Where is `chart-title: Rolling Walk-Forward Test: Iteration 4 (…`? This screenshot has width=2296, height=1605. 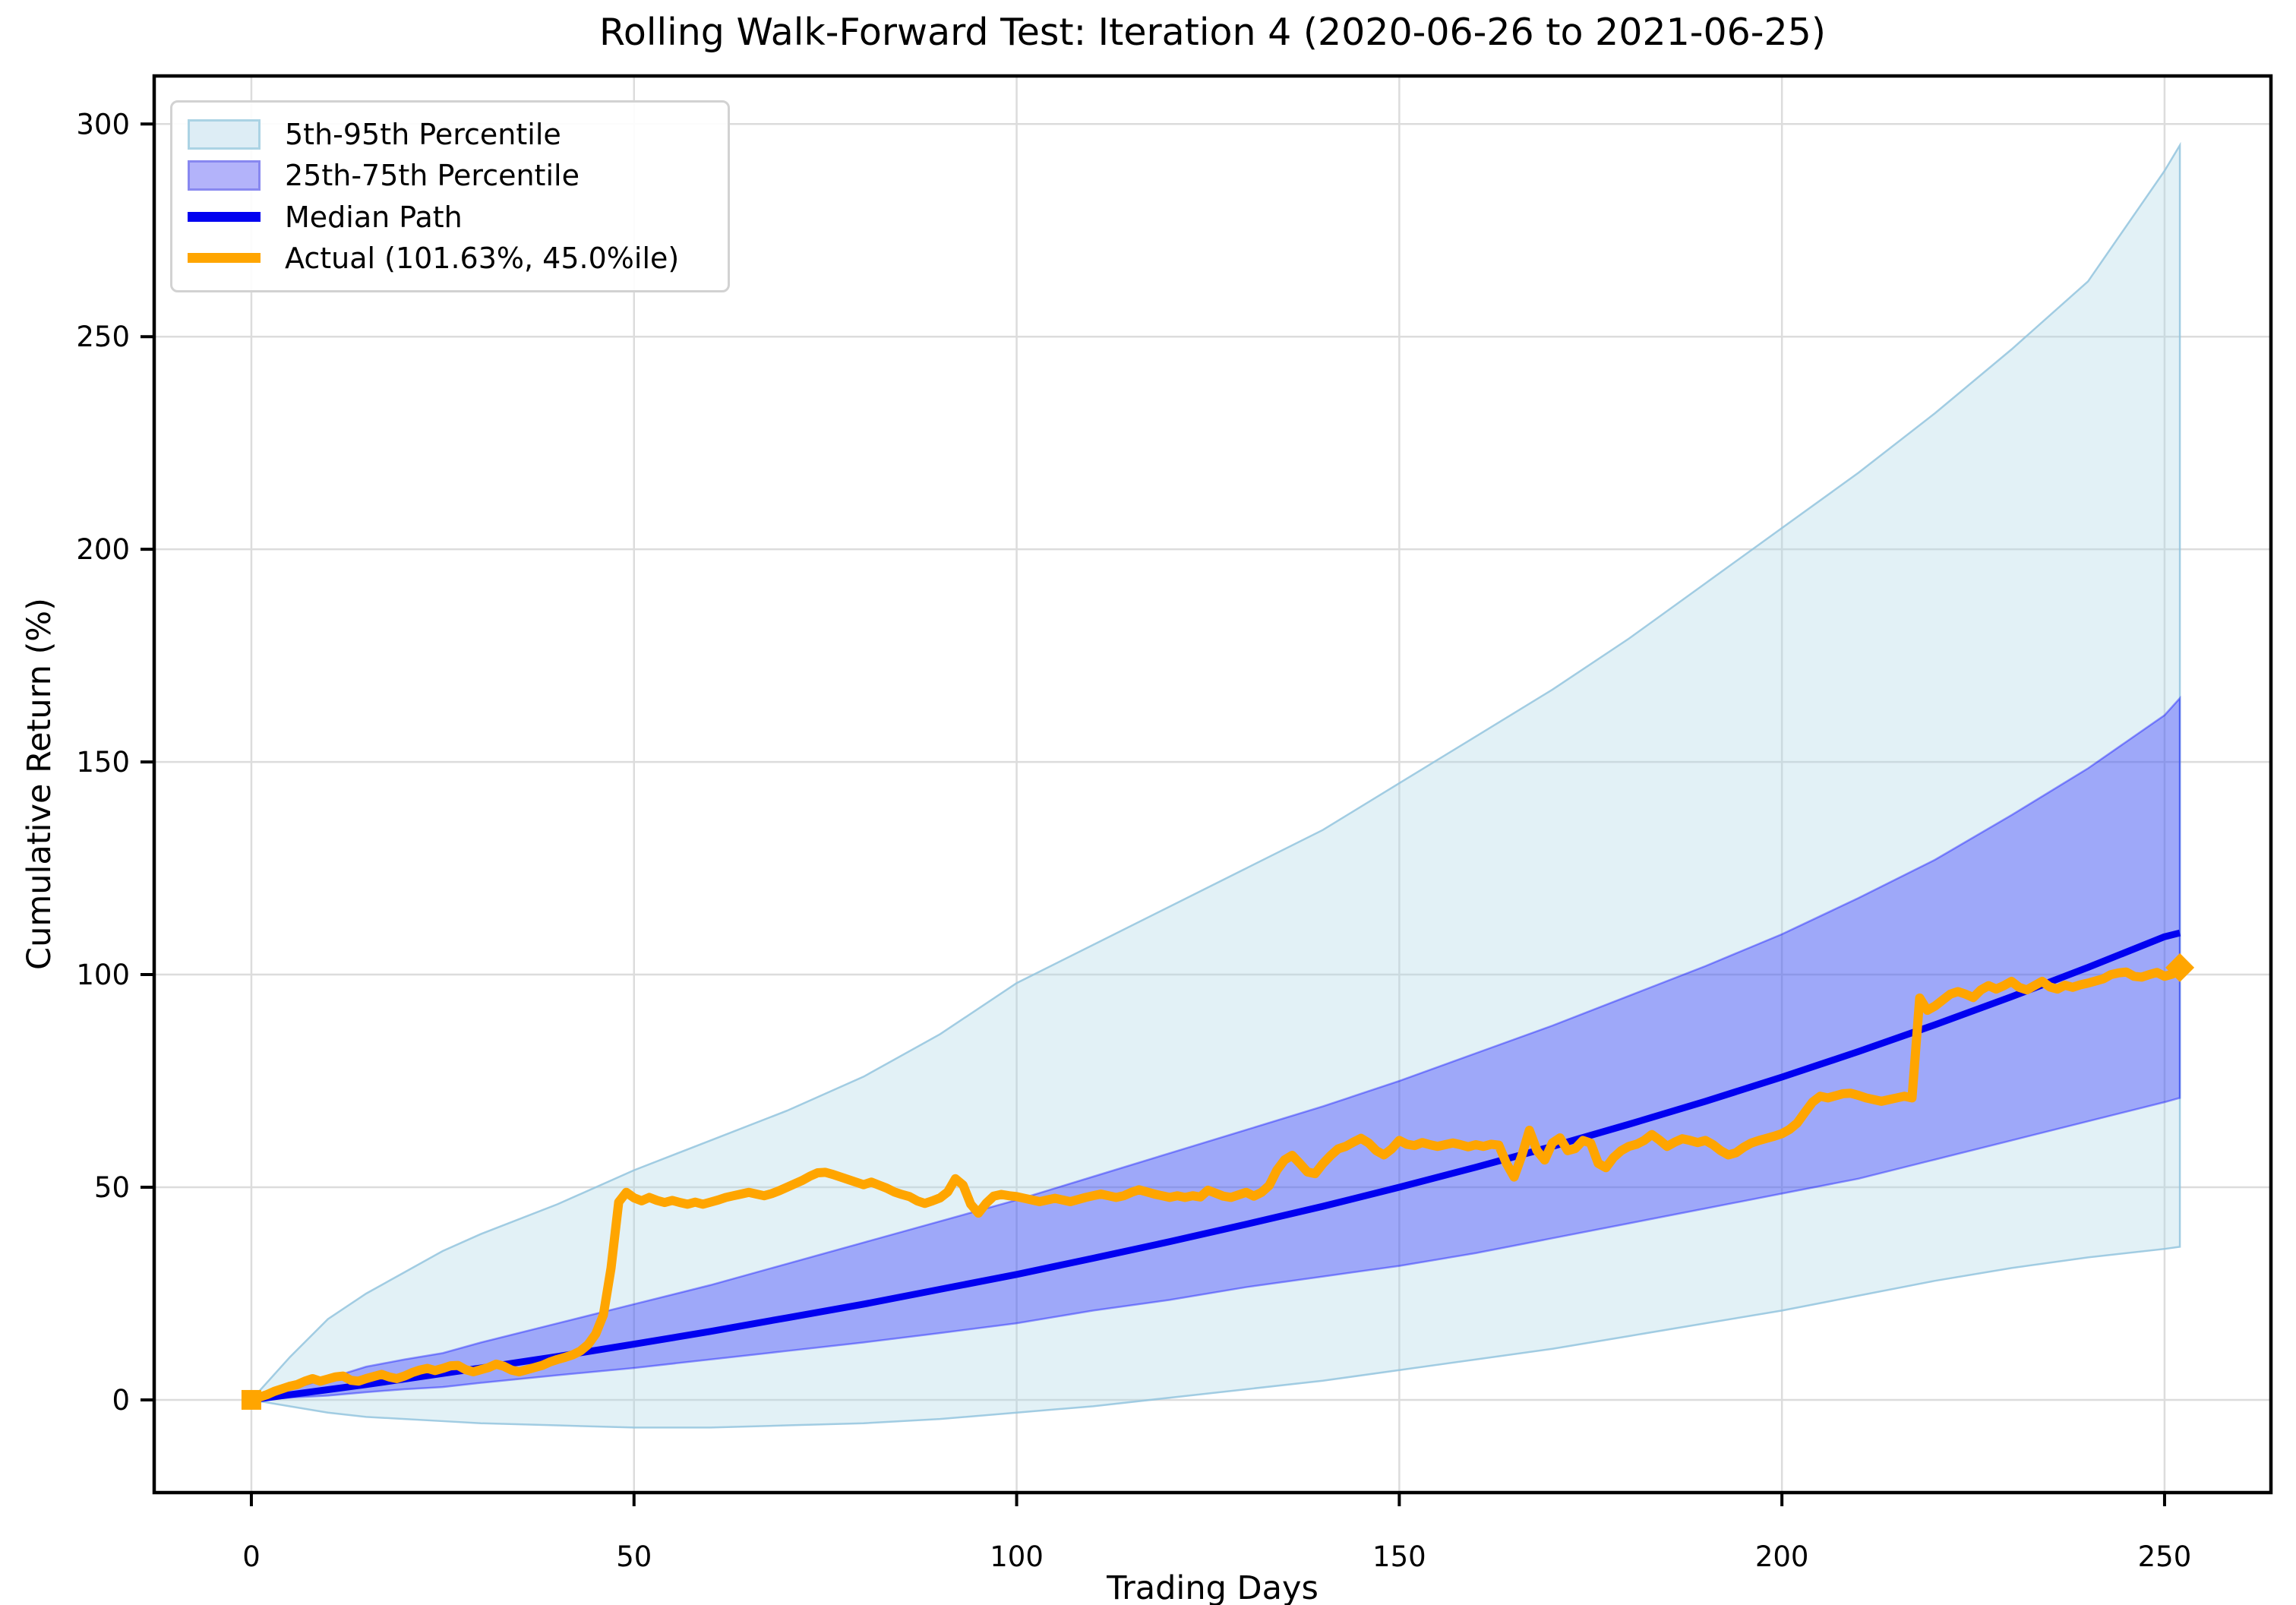 chart-title: Rolling Walk-Forward Test: Iteration 4 (… is located at coordinates (1212, 32).